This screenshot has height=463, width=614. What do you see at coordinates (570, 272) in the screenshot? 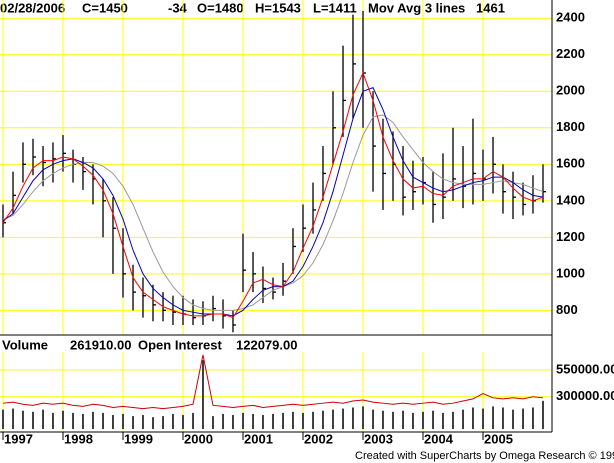
I see `y-tick-label: 1000` at bounding box center [570, 272].